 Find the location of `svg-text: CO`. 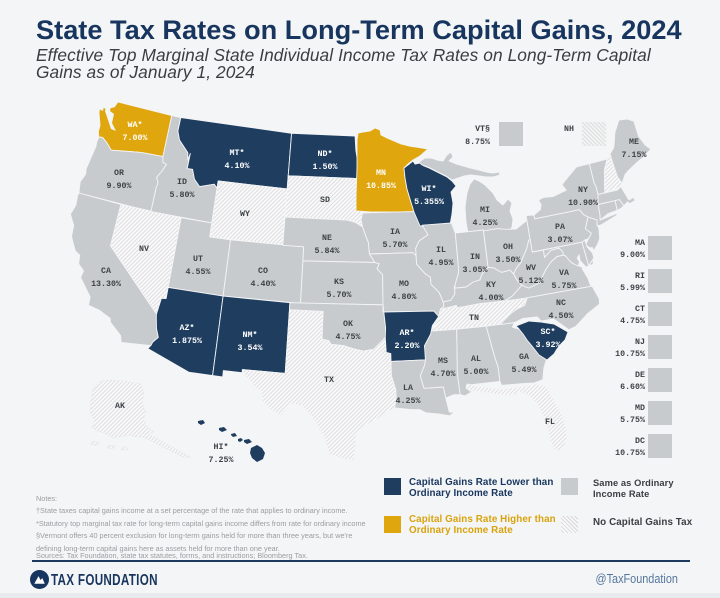

svg-text: CO is located at coordinates (263, 271).